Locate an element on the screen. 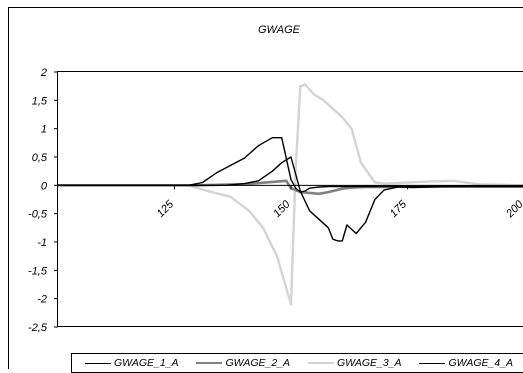 Image resolution: width=523 pixels, height=373 pixels. y-tick-label: -2 is located at coordinates (42, 300).